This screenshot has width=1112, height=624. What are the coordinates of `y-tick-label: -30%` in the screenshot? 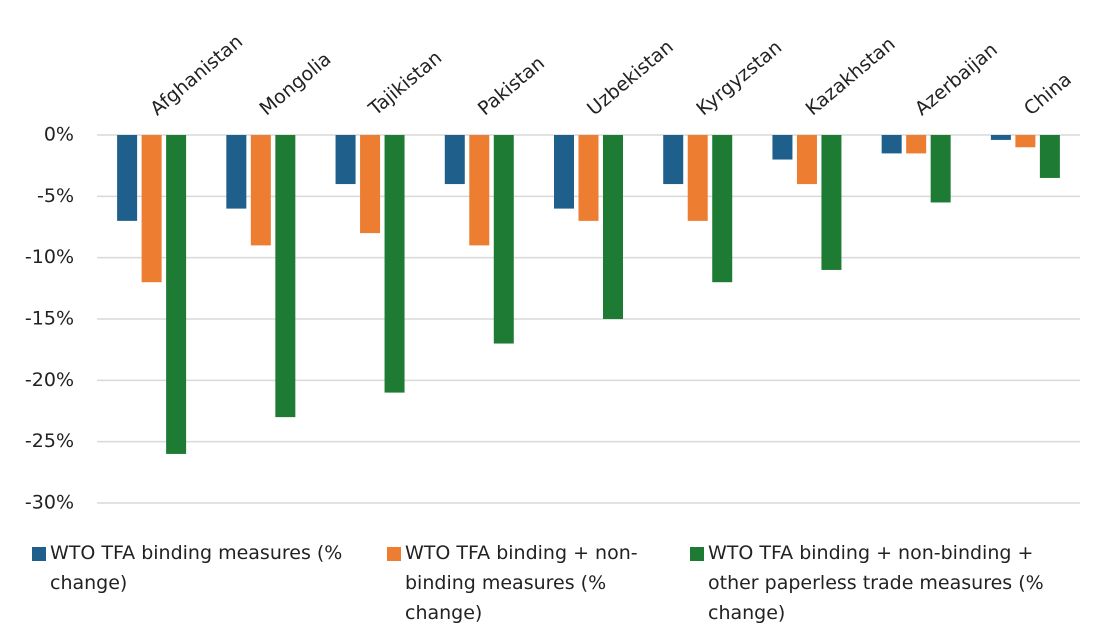 It's located at (49, 503).